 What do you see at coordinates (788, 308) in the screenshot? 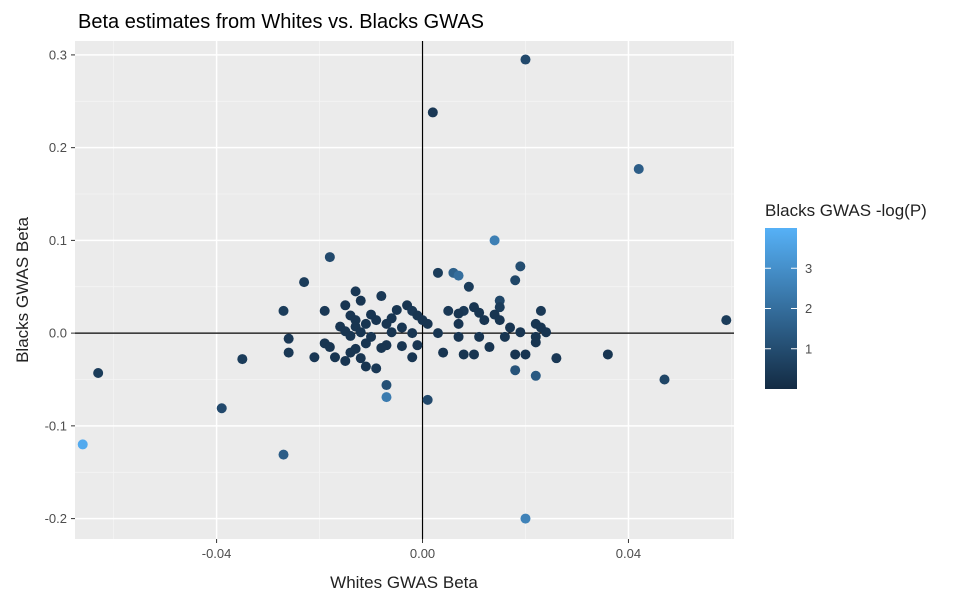
I see `colorbar-ticks: 1 2 3` at bounding box center [788, 308].